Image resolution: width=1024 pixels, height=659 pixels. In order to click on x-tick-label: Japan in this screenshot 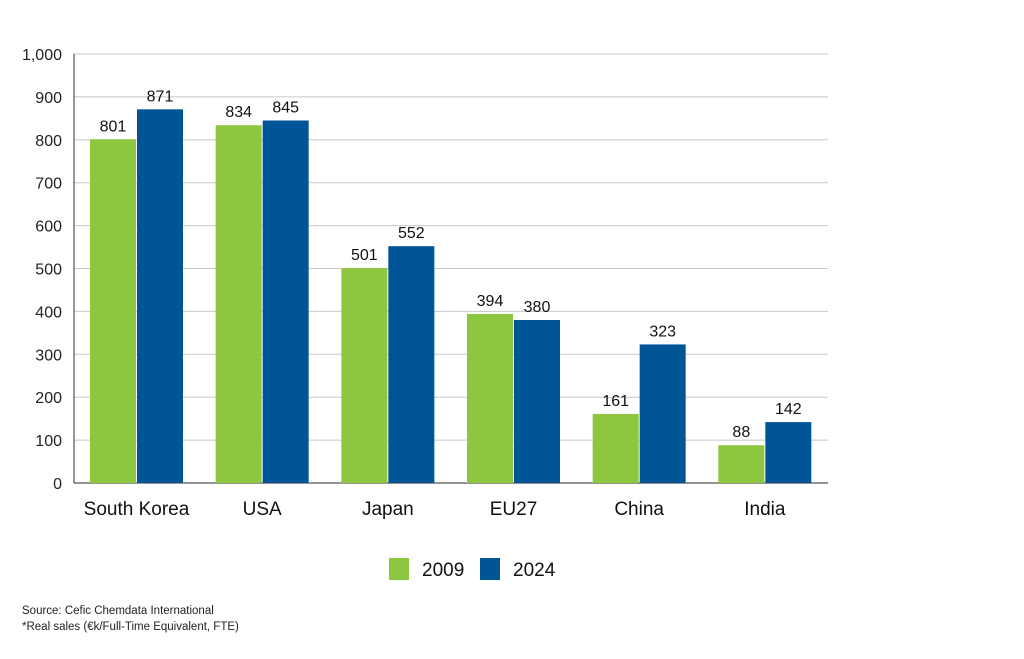, I will do `click(388, 509)`.